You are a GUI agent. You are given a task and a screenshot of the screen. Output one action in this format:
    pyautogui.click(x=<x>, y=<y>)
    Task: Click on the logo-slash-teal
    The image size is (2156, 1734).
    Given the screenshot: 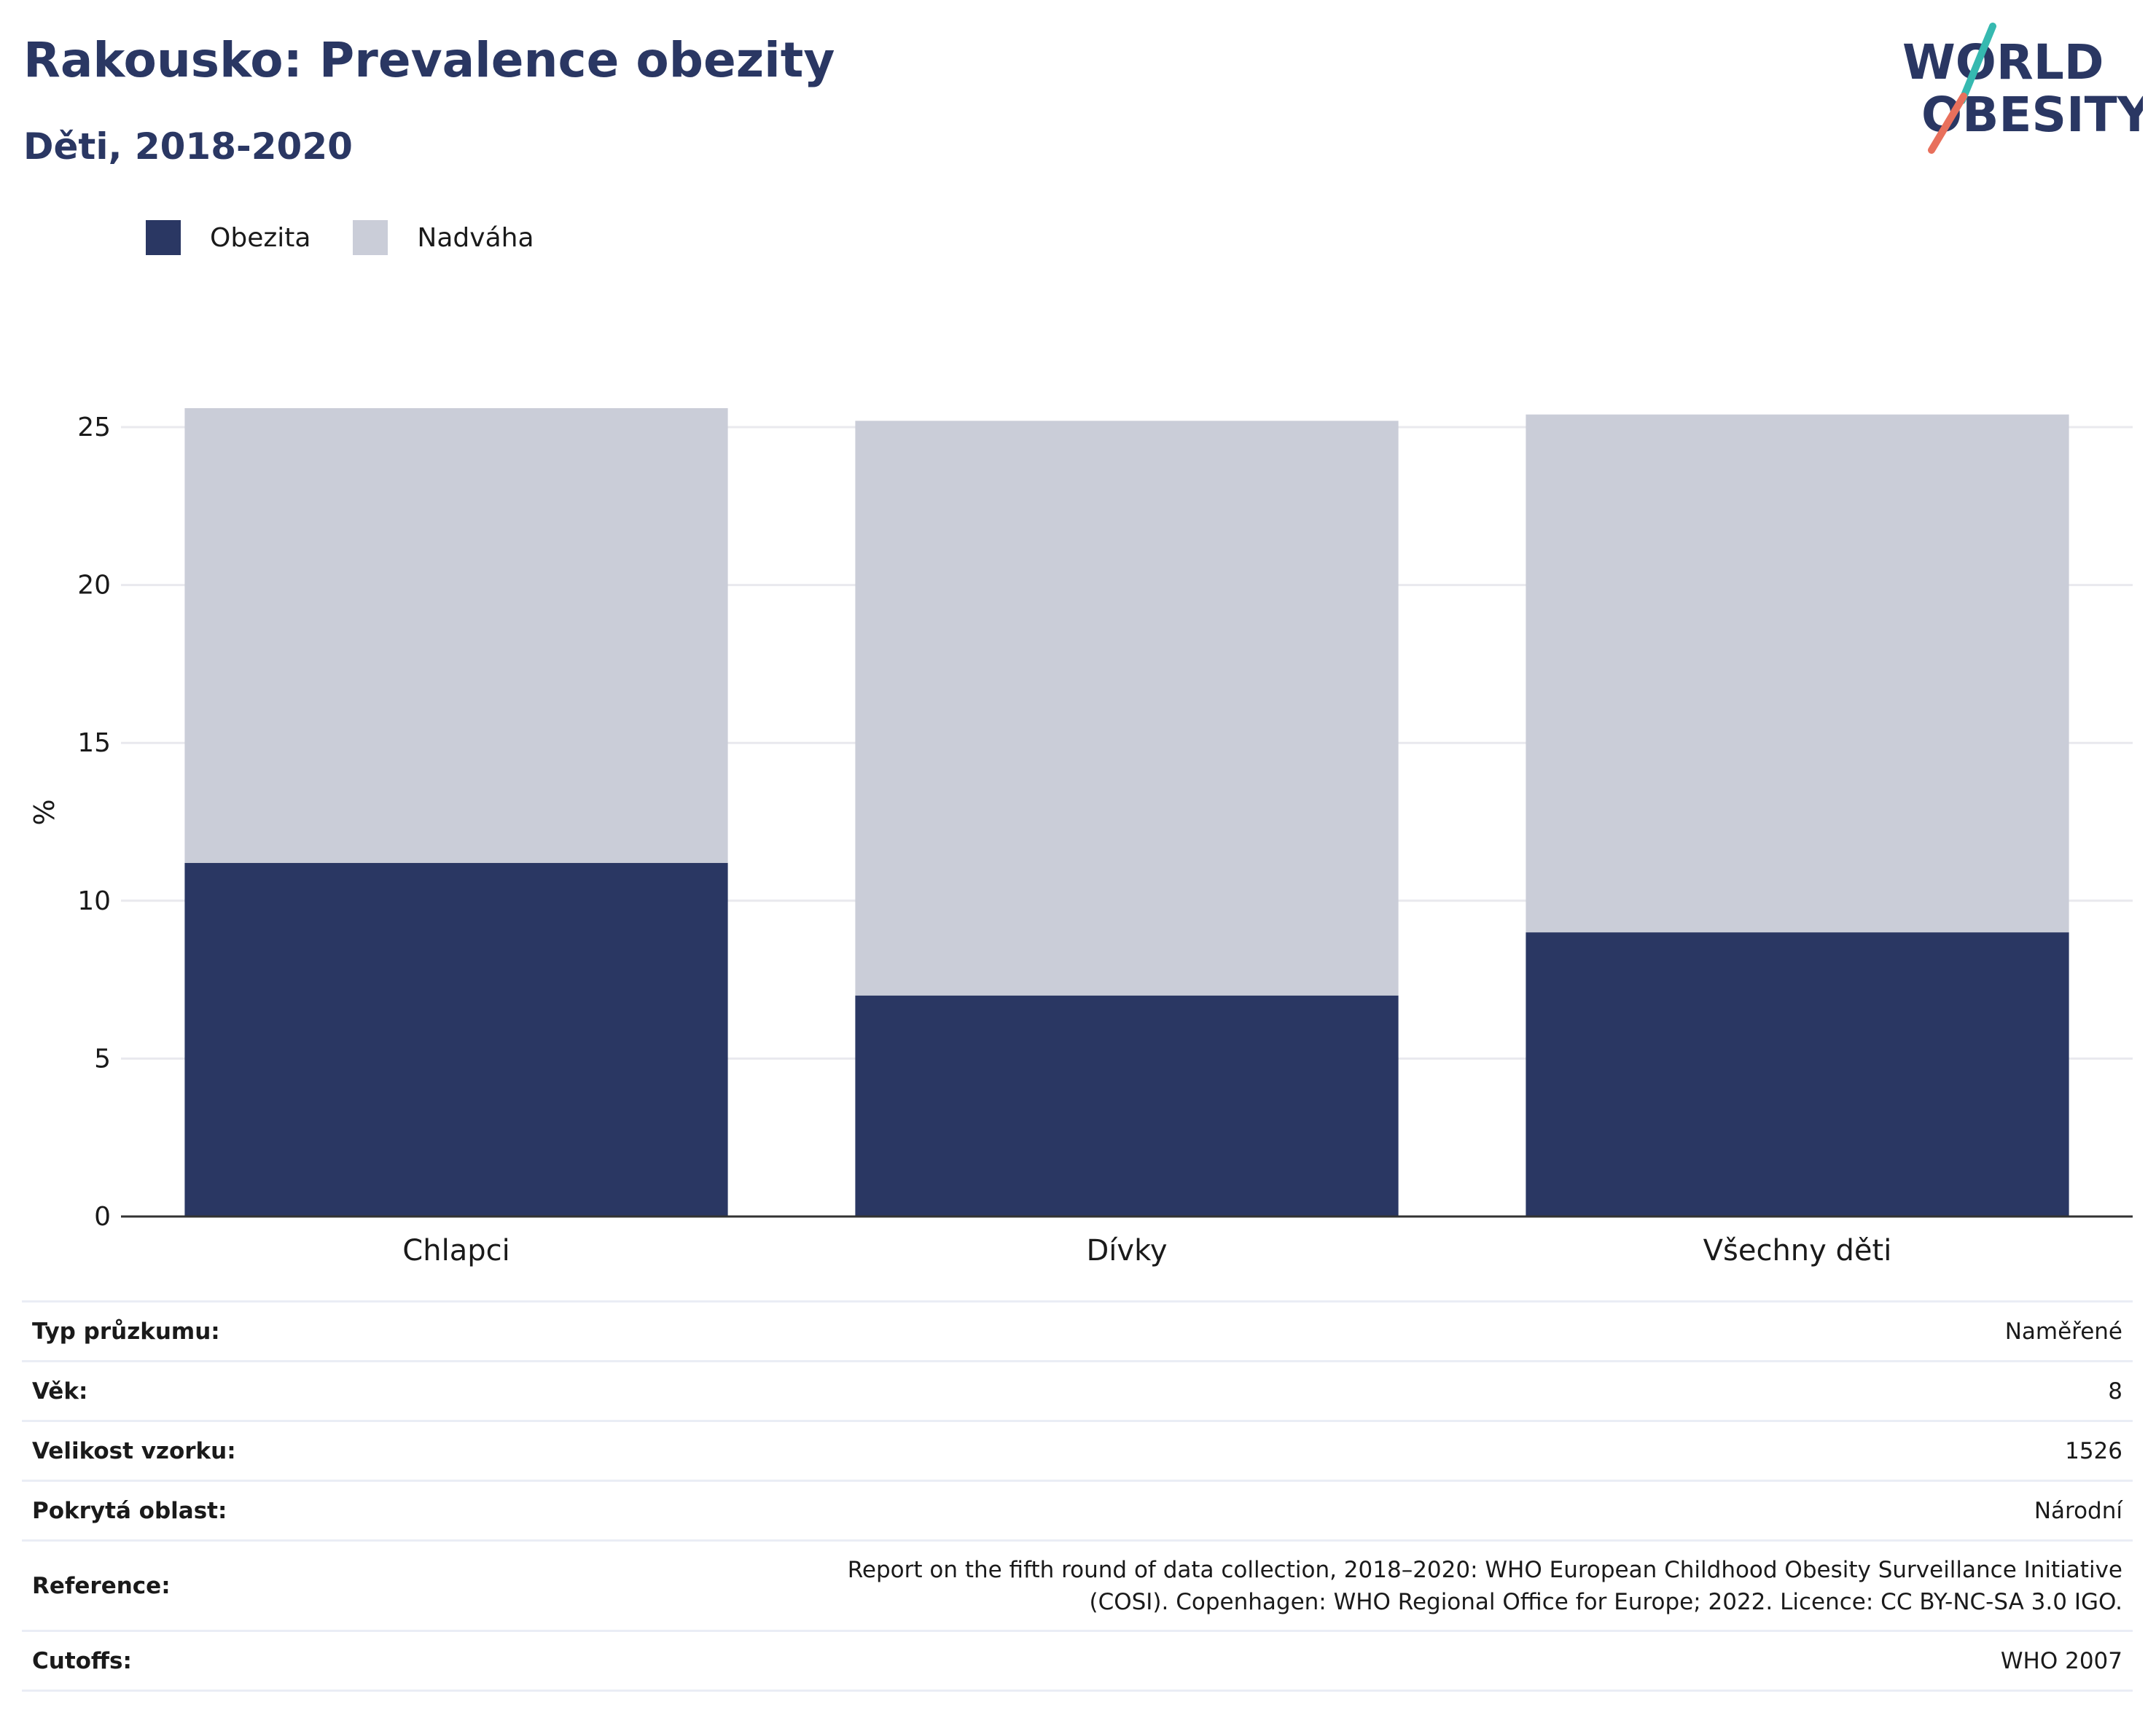 What is the action you would take?
    pyautogui.click(x=1977, y=64)
    